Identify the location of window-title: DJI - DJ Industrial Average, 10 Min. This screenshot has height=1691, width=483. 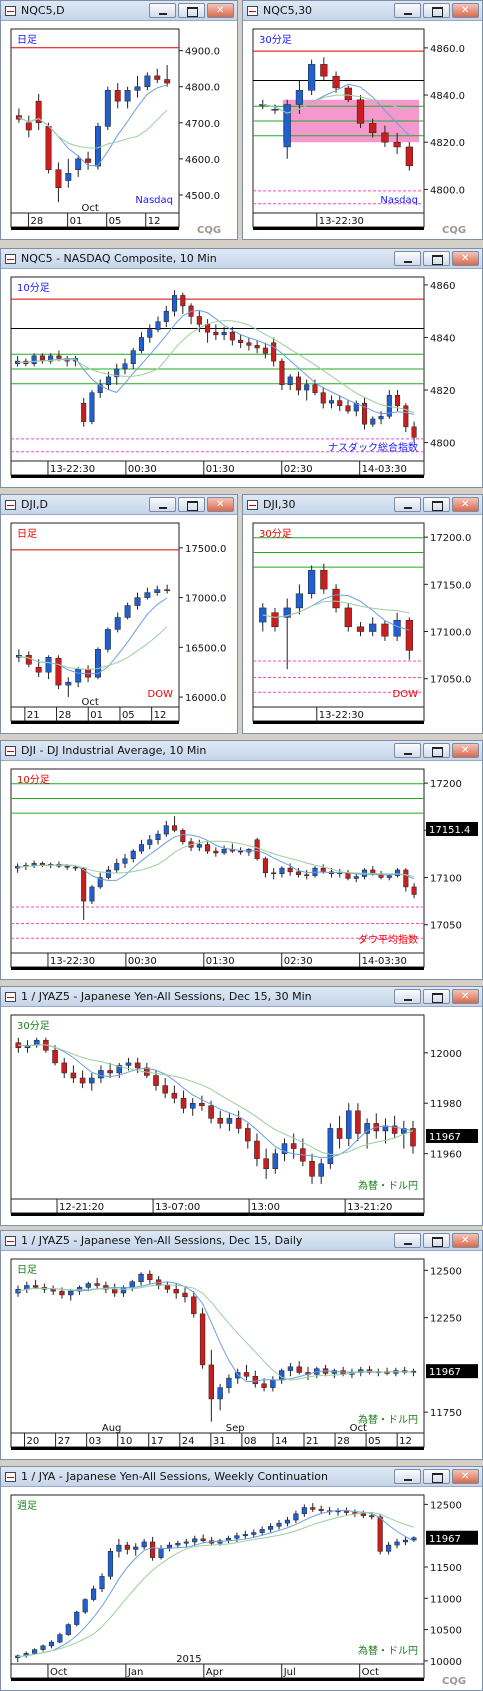
(114, 750).